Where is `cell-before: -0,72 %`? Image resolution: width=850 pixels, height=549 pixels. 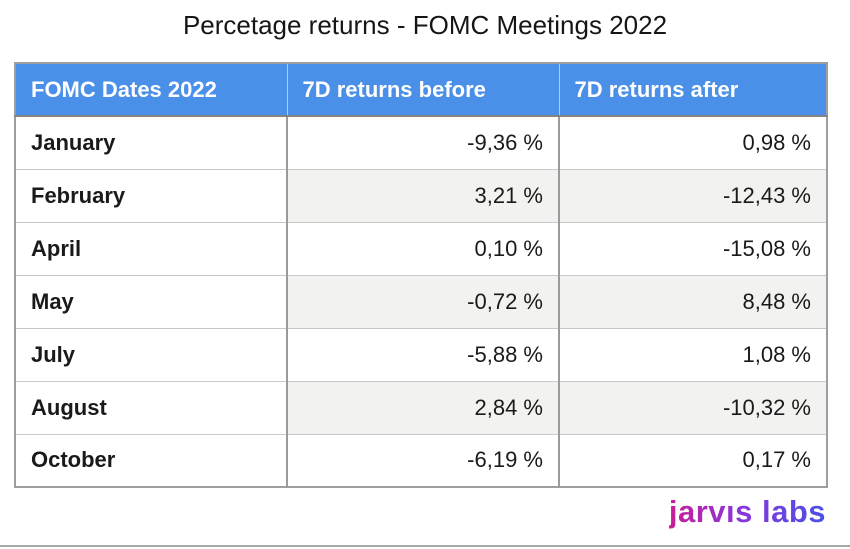
cell-before: -0,72 % is located at coordinates (422, 301).